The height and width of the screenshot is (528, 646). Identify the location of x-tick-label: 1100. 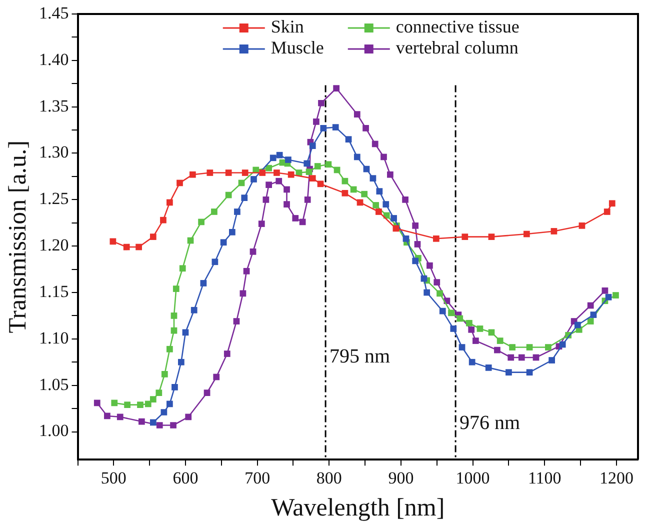
(545, 478).